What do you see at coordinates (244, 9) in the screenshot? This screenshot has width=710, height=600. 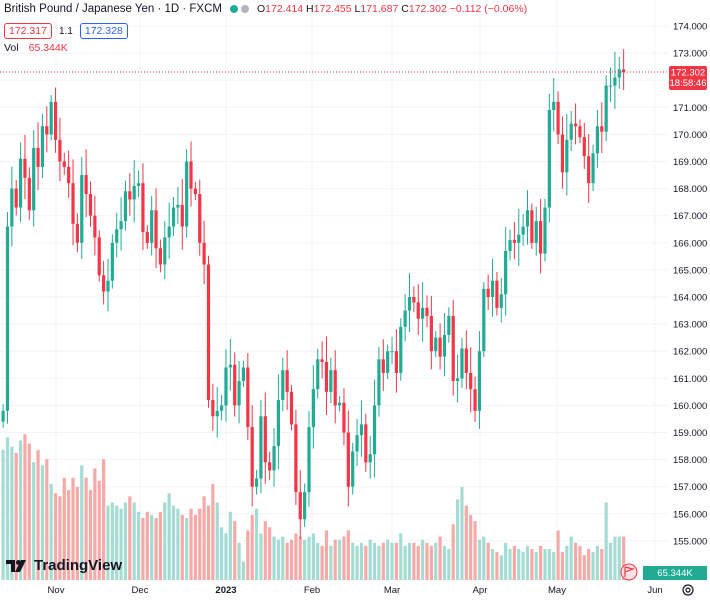 I see `status-icon` at bounding box center [244, 9].